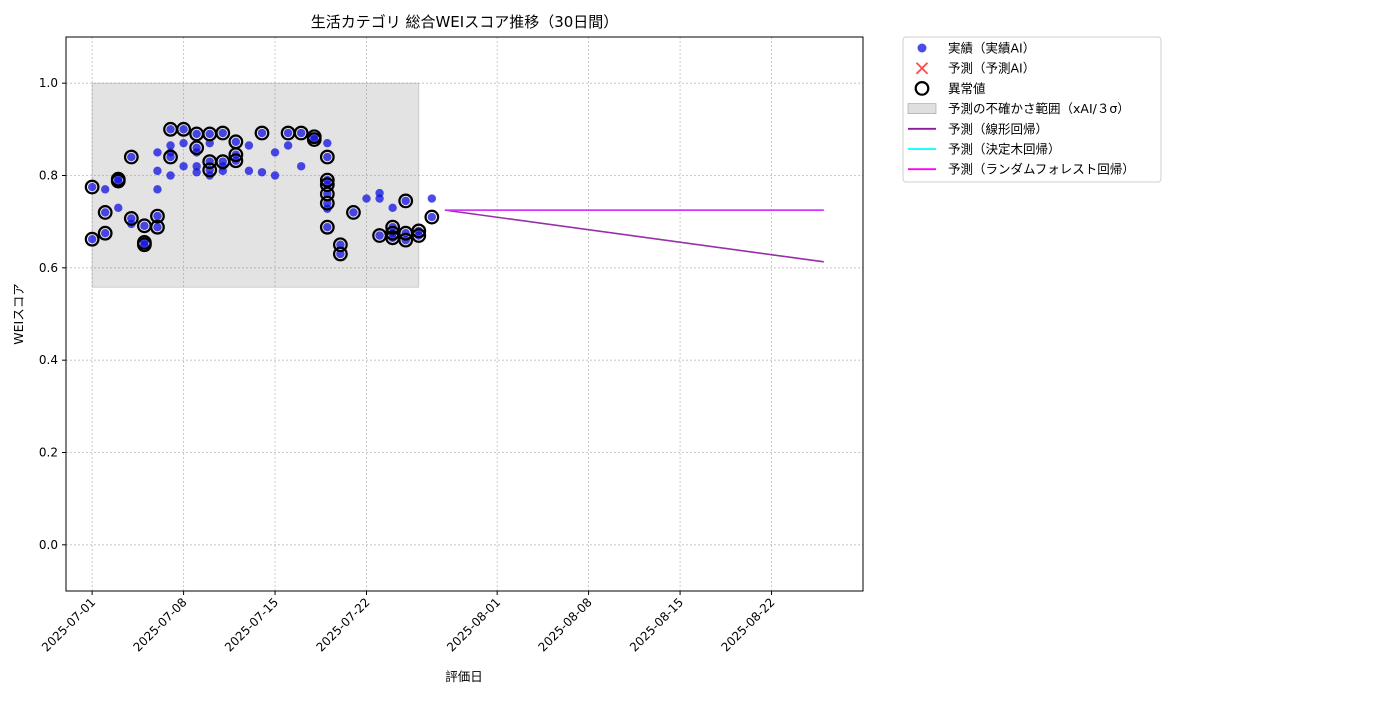 The width and height of the screenshot is (1400, 704). I want to click on uncertainty-band-layer, so click(255, 185).